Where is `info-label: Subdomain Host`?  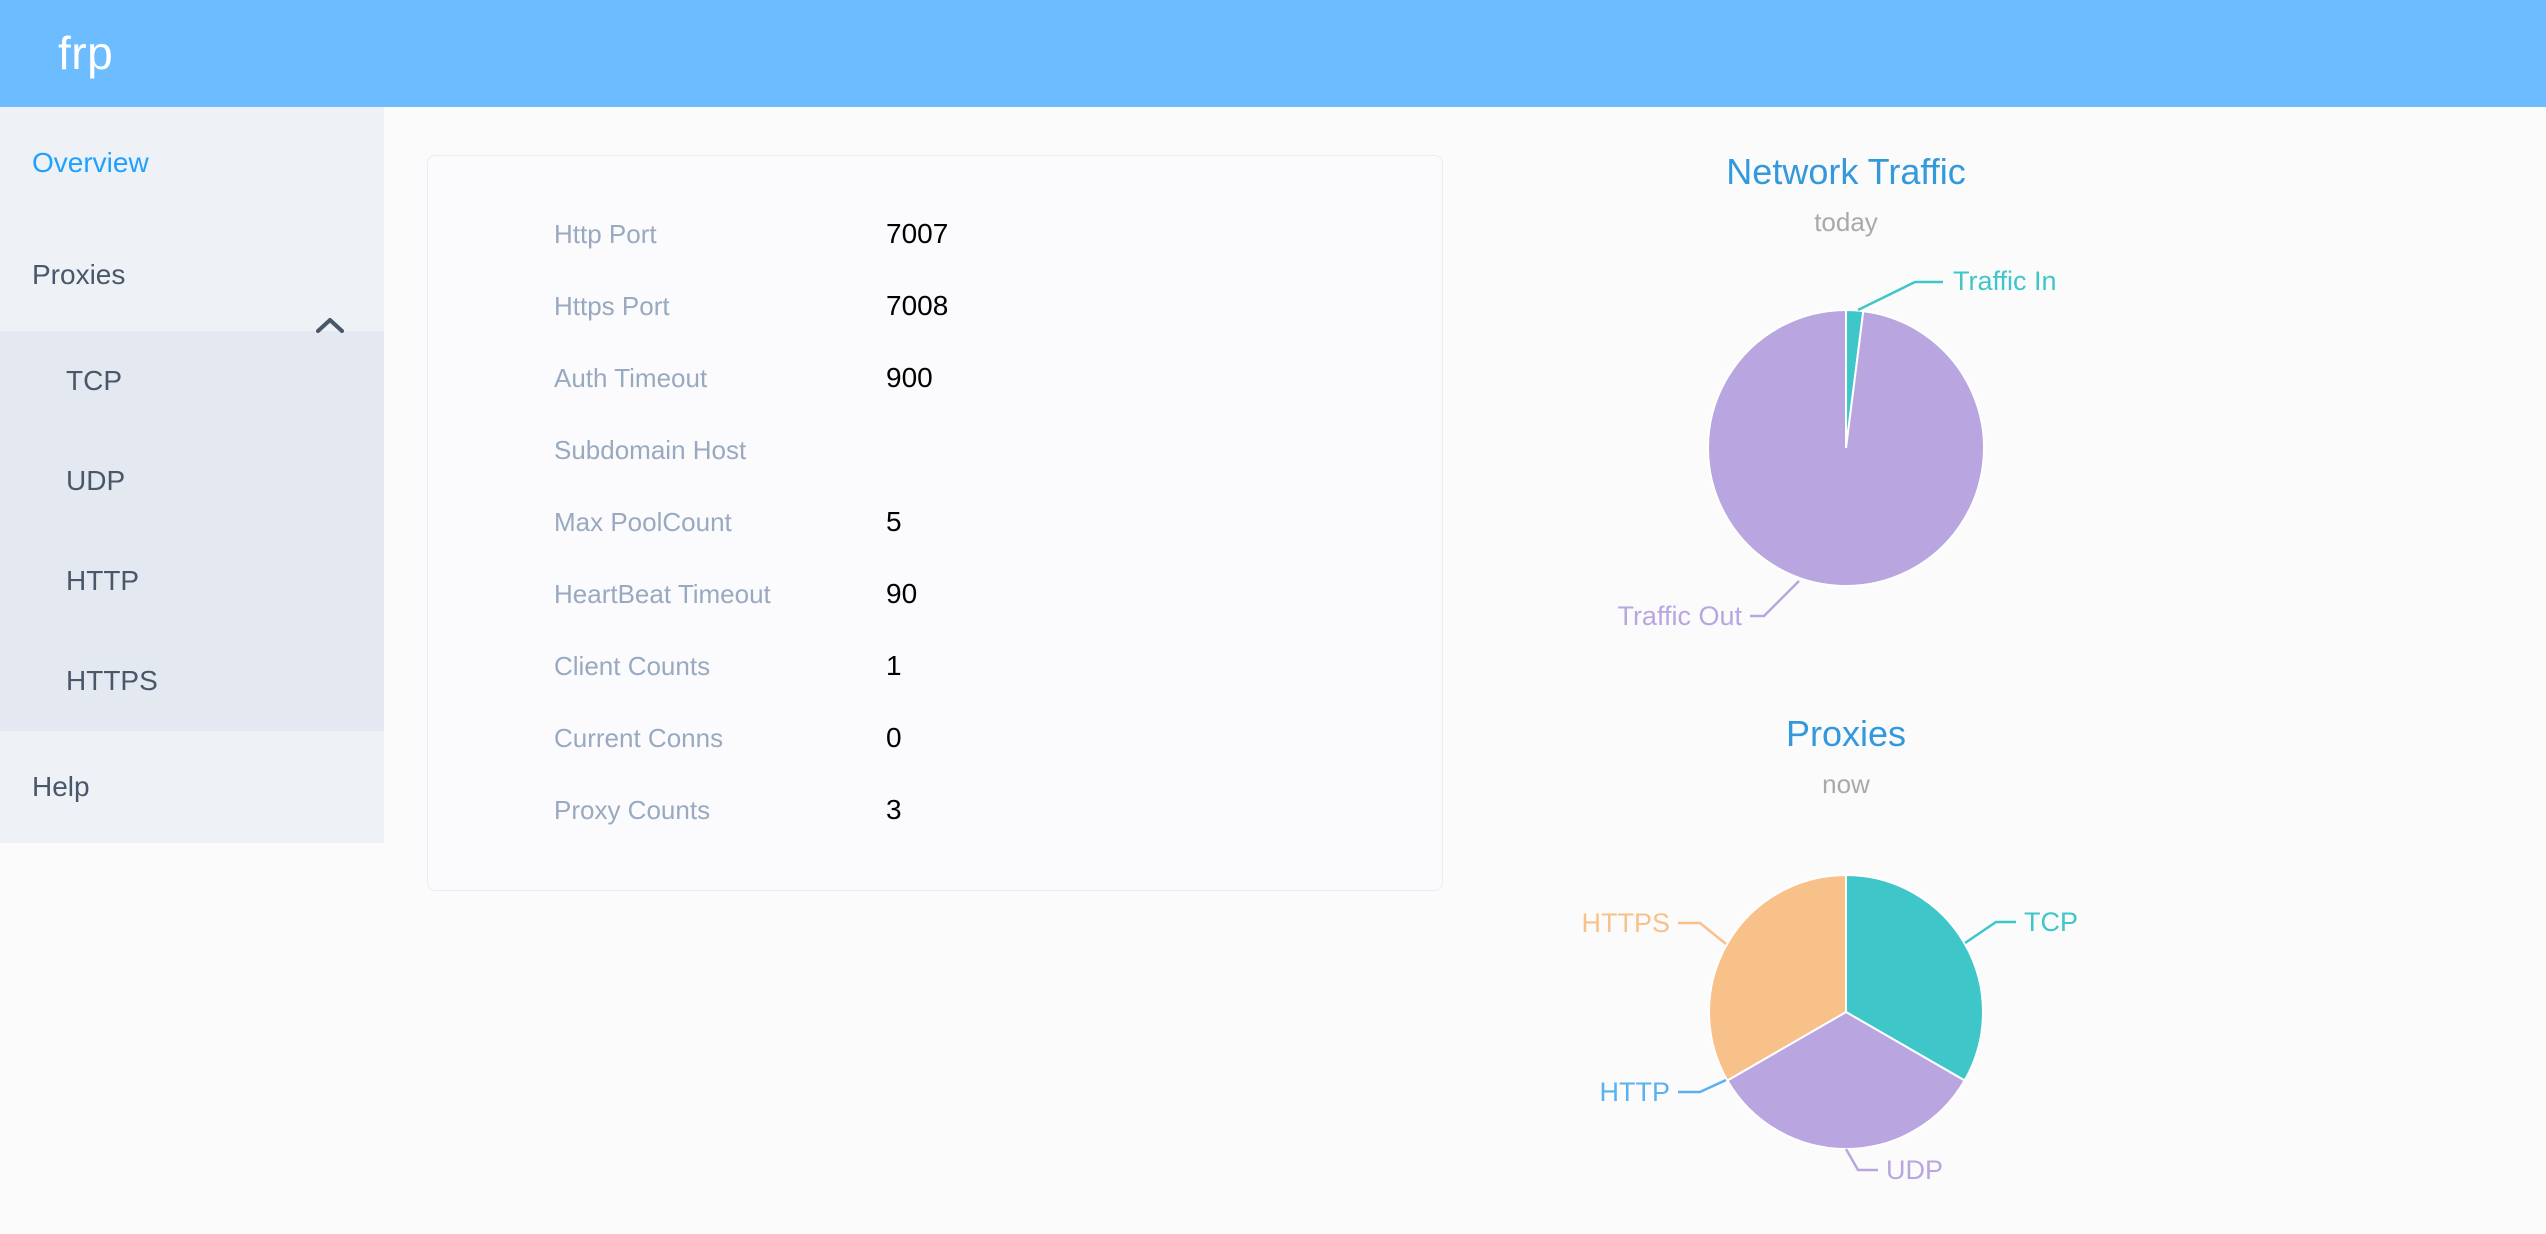 info-label: Subdomain Host is located at coordinates (650, 449).